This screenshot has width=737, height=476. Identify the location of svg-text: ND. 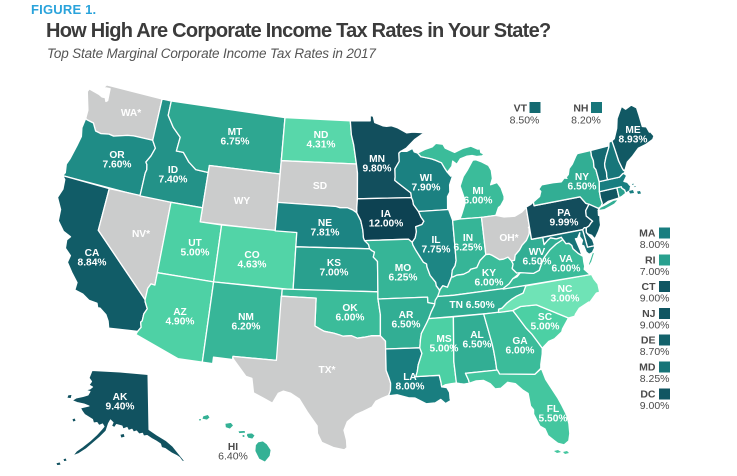
(321, 135).